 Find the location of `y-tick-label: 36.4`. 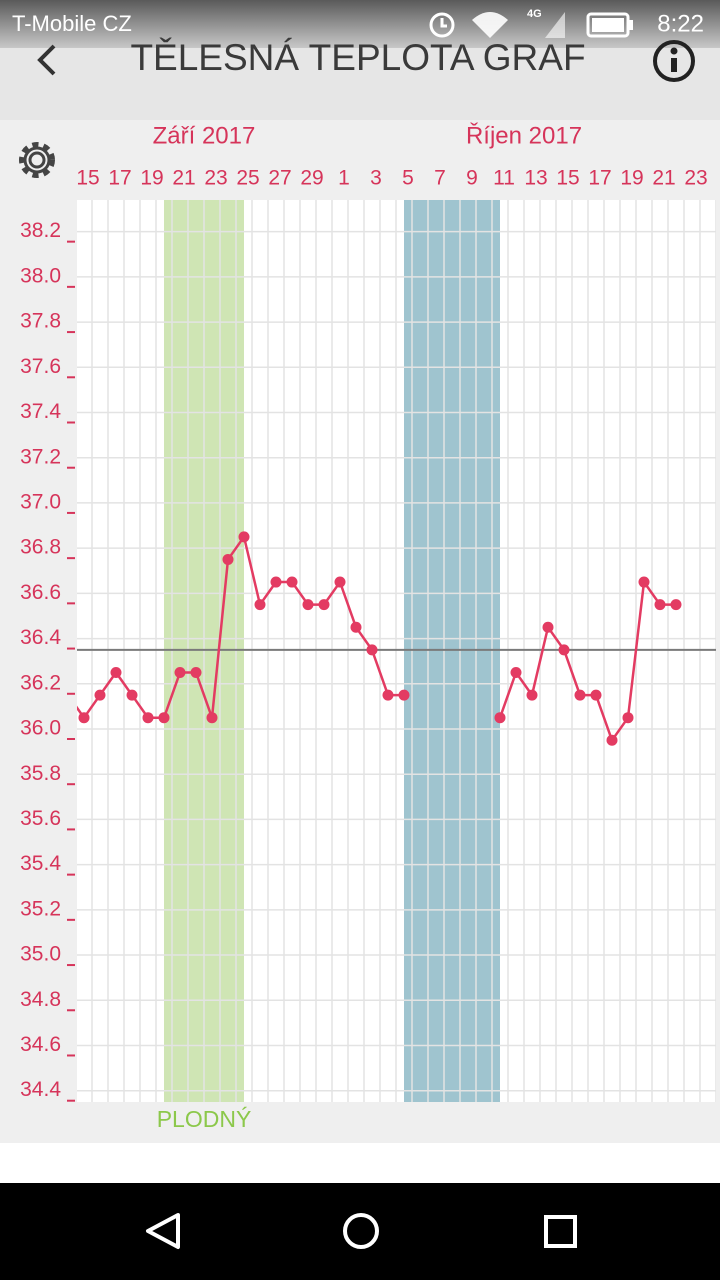

y-tick-label: 36.4 is located at coordinates (40, 637).